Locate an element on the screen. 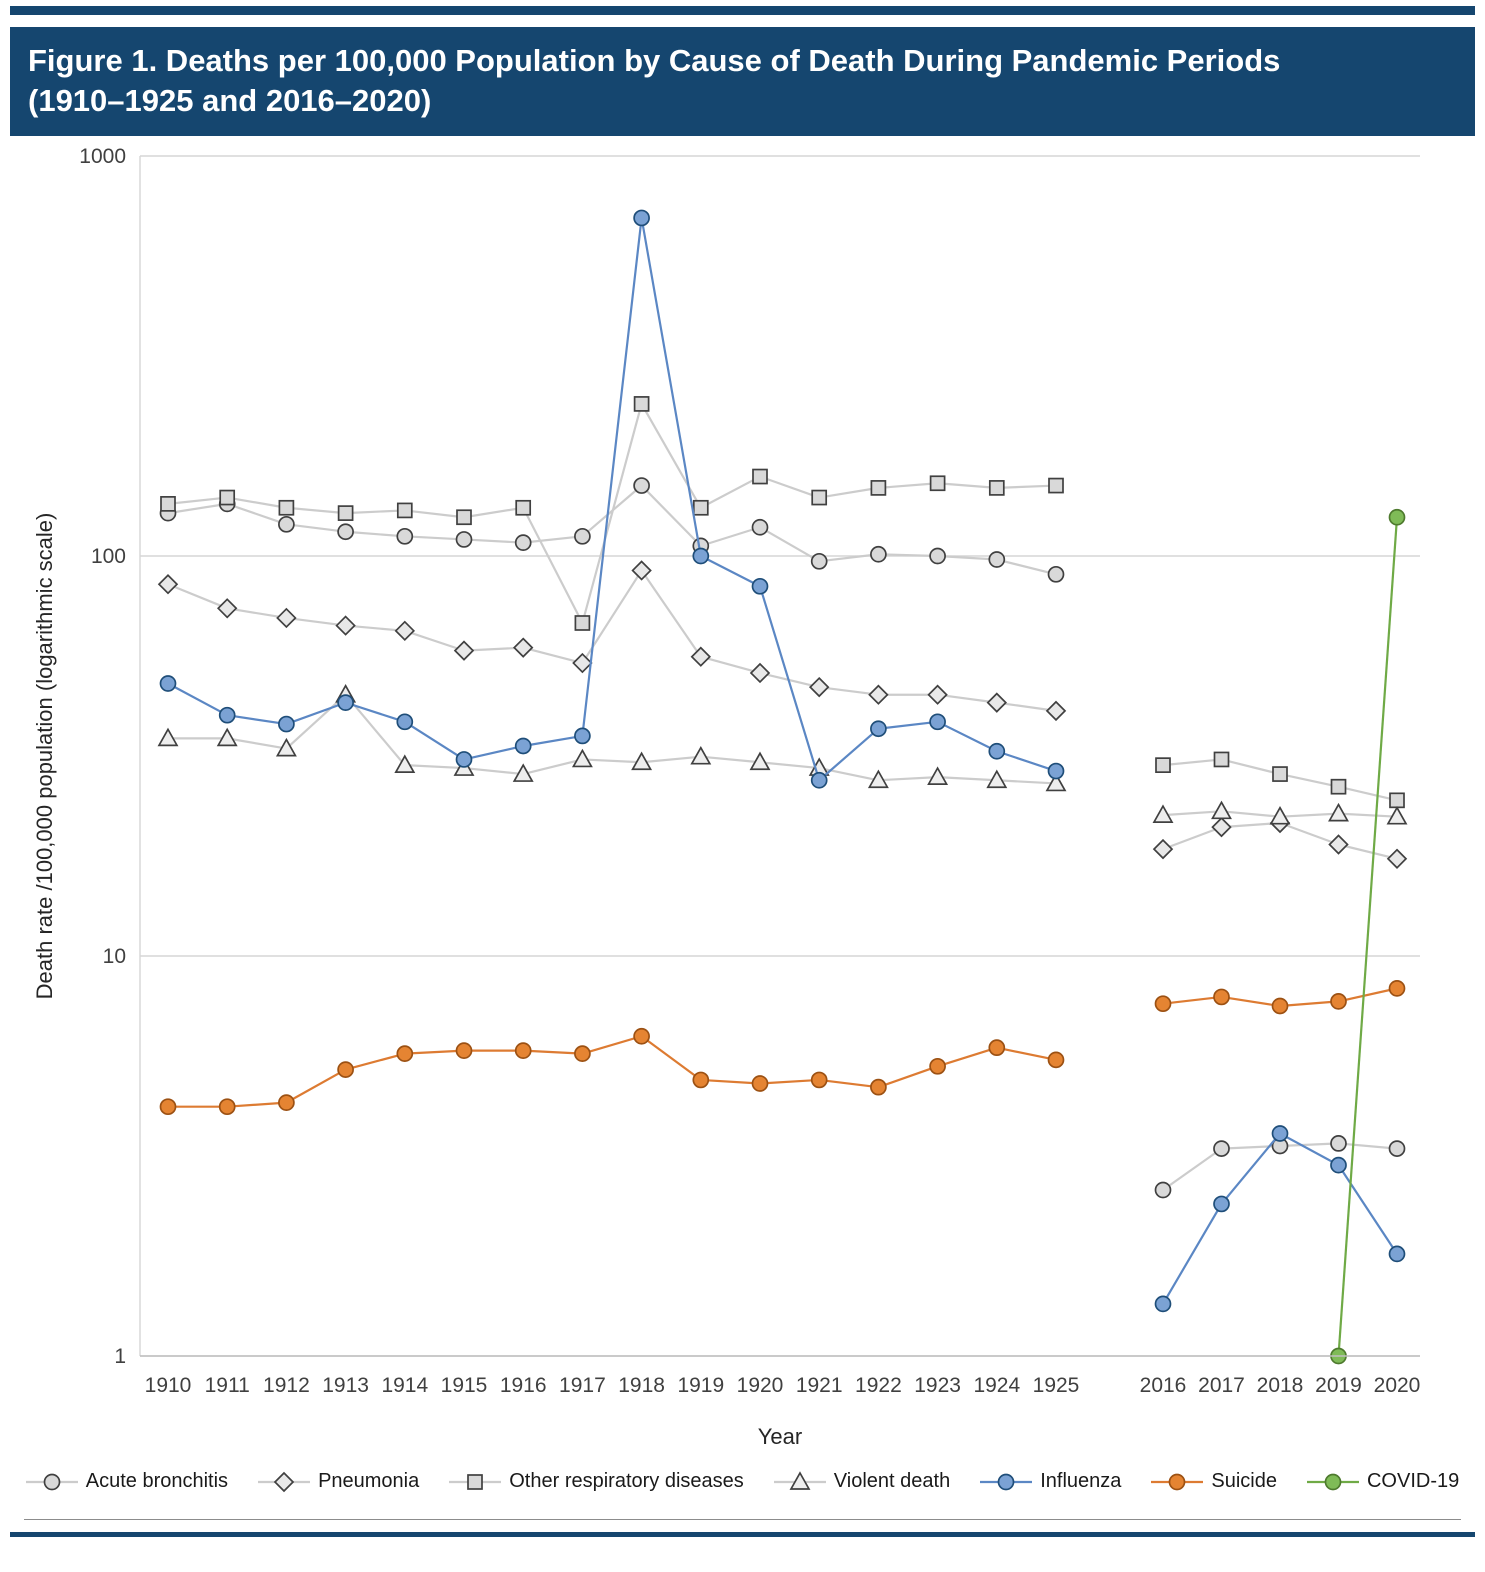  svg-text: 1915 is located at coordinates (464, 1385).